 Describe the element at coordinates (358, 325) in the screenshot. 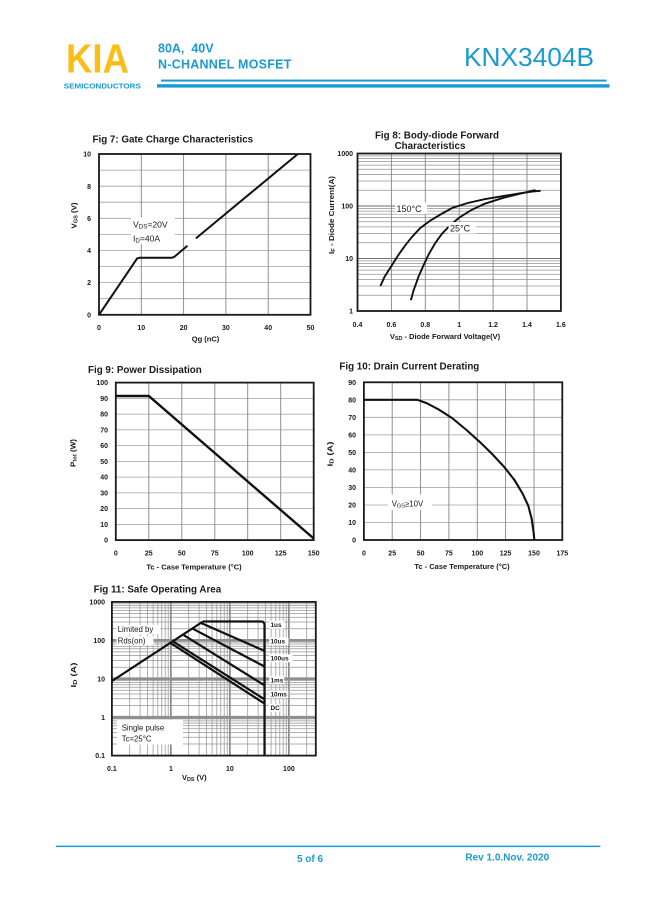

I see `svg-text: 0.4` at that location.